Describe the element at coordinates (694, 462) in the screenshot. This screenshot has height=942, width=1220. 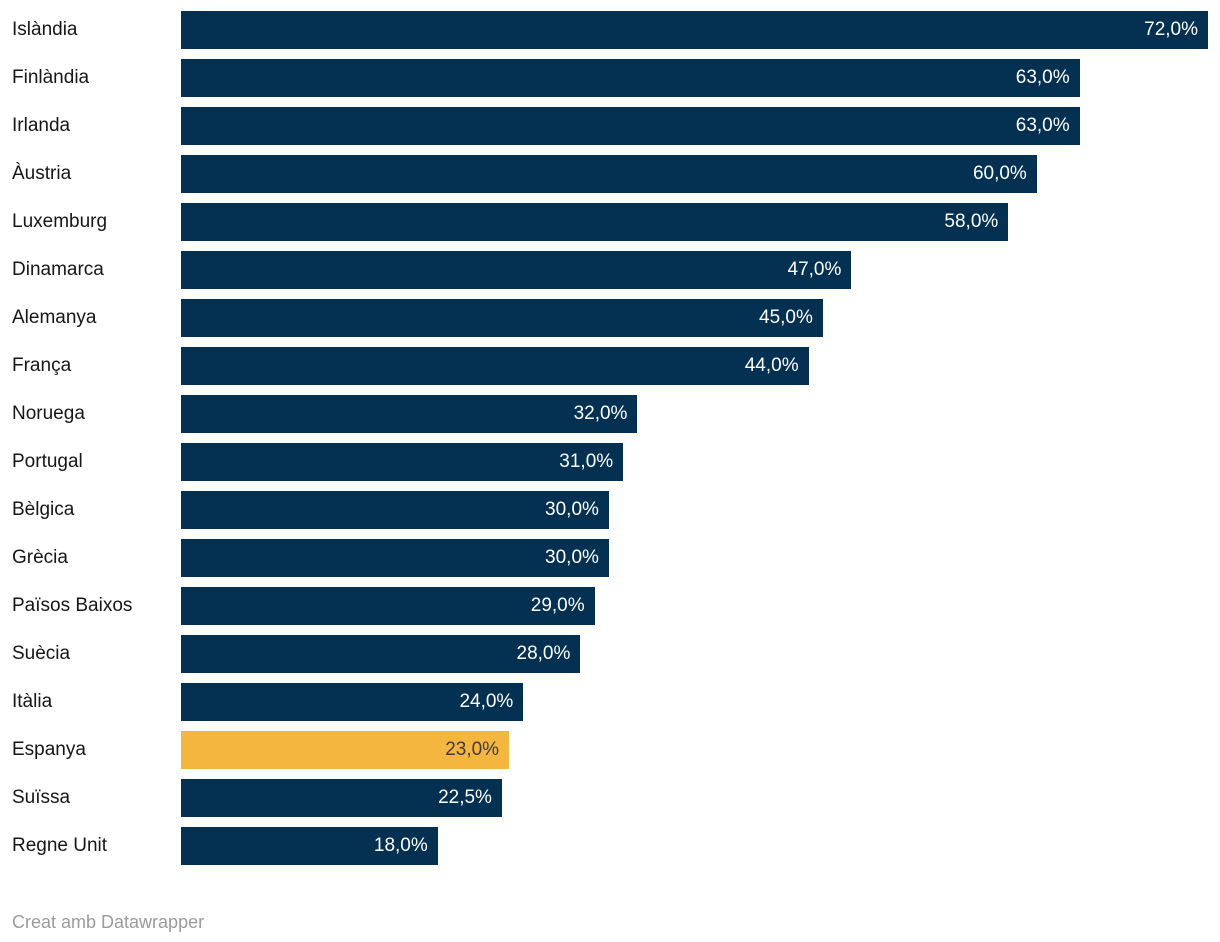
I see `bar-track: 31,0%` at that location.